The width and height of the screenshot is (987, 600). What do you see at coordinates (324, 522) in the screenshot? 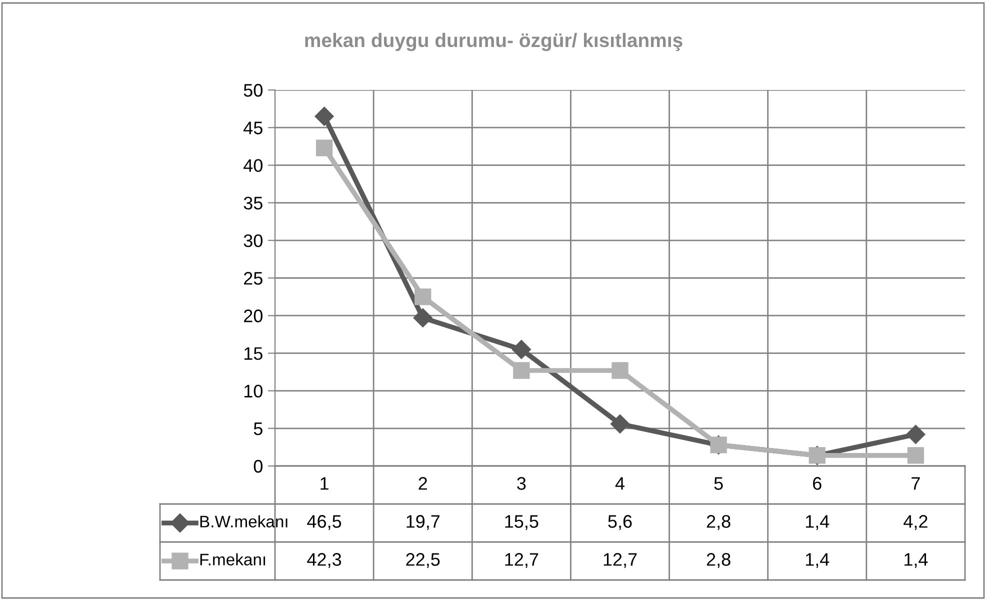
I see `data-label: 46,5` at bounding box center [324, 522].